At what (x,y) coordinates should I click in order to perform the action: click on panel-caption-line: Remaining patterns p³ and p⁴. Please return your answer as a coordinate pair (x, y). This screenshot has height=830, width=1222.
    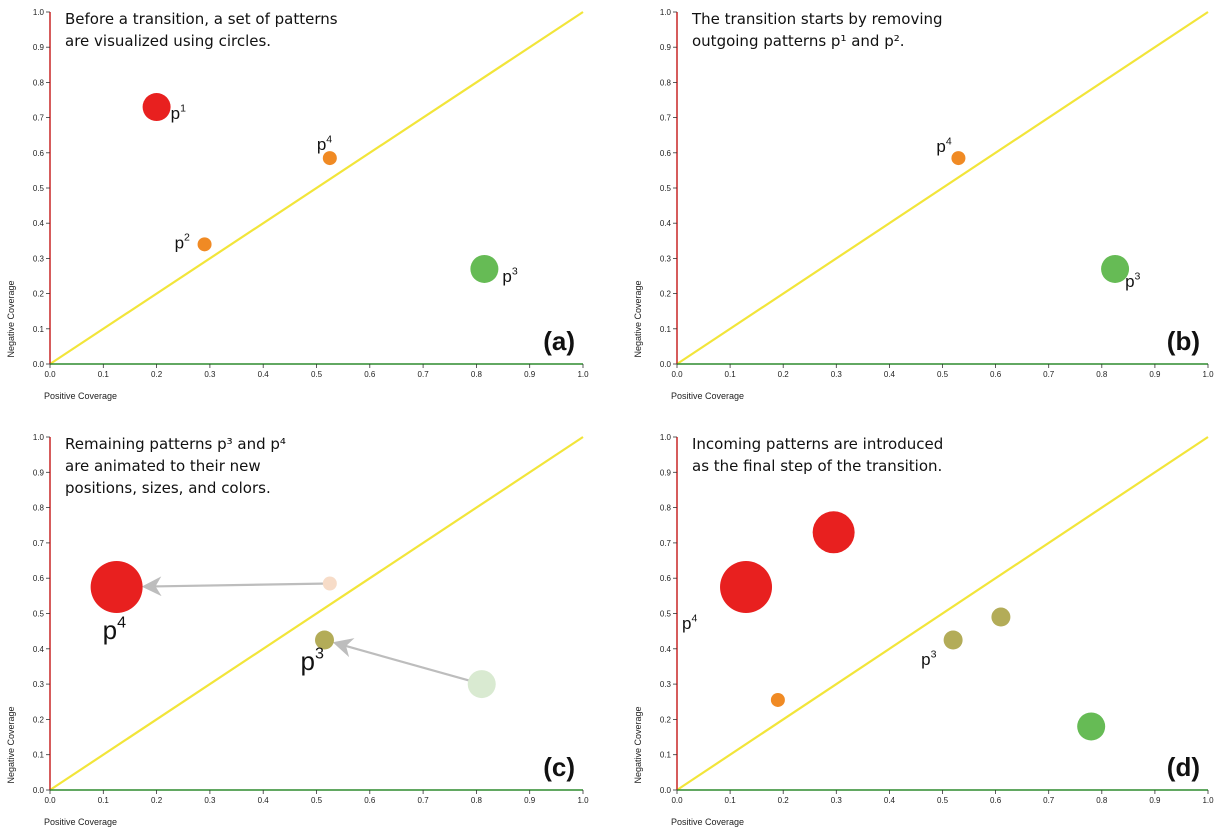
    Looking at the image, I should click on (175, 444).